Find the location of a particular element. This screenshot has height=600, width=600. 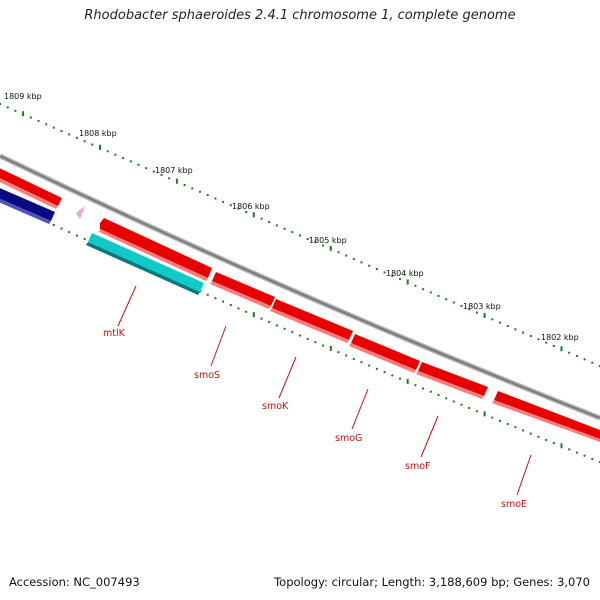

kbp-label: 1805 kbp is located at coordinates (328, 240).